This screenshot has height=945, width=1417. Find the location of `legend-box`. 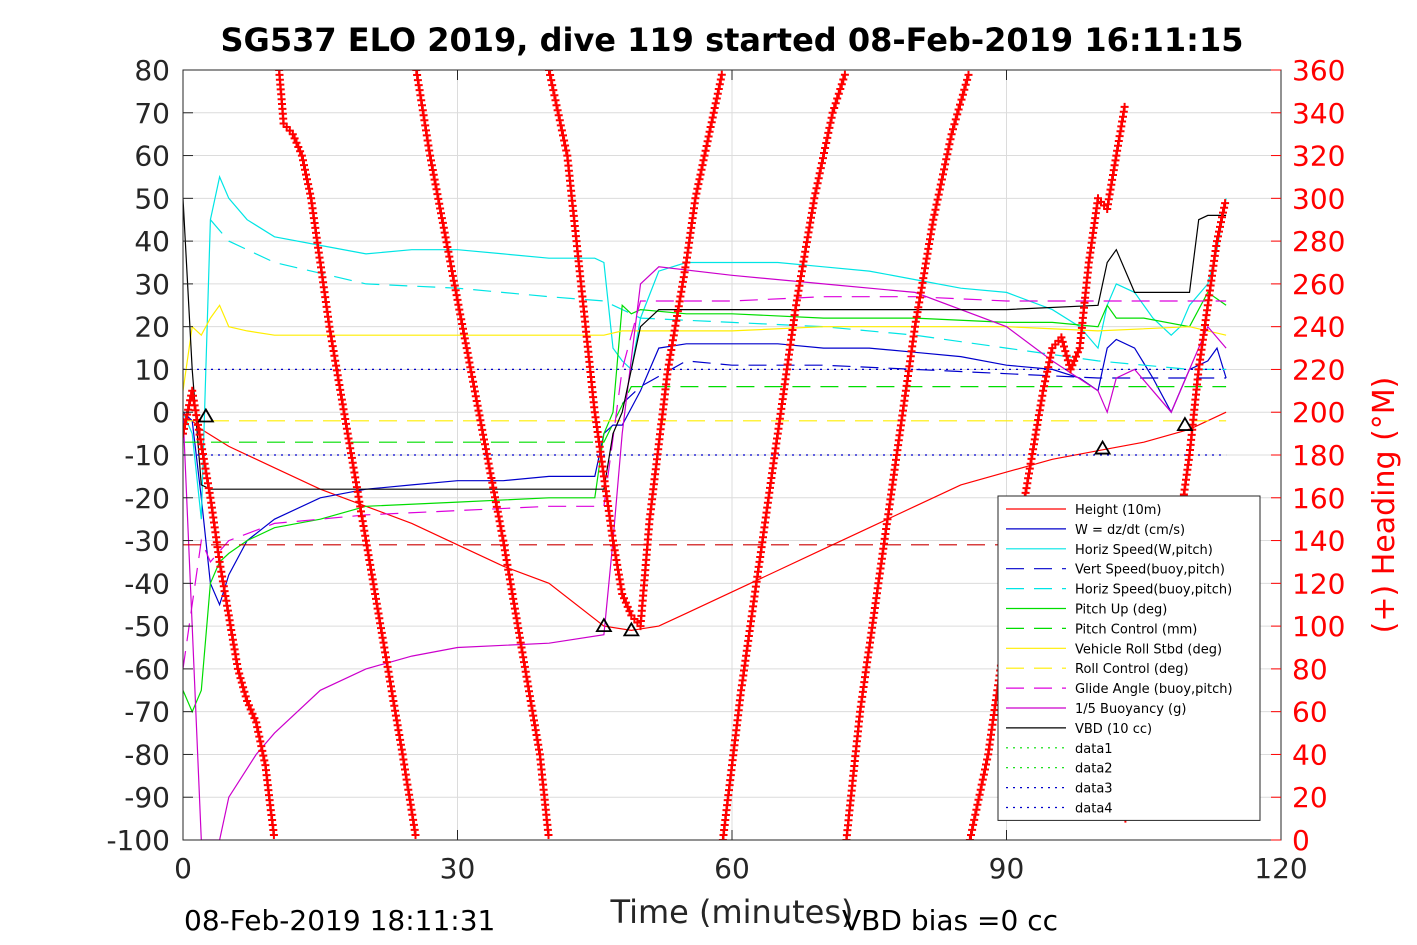

legend-box is located at coordinates (1129, 658).